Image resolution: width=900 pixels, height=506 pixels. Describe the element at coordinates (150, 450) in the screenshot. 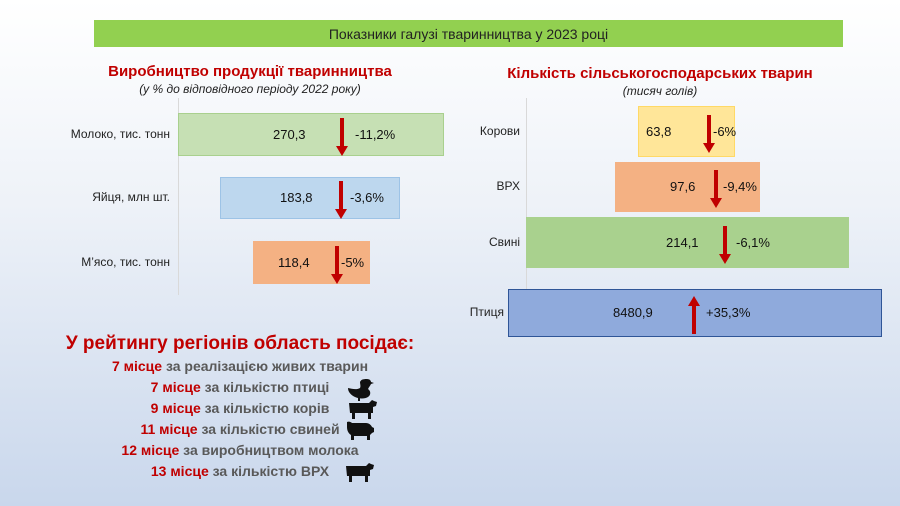

I see `rating-place: 12 місце` at that location.